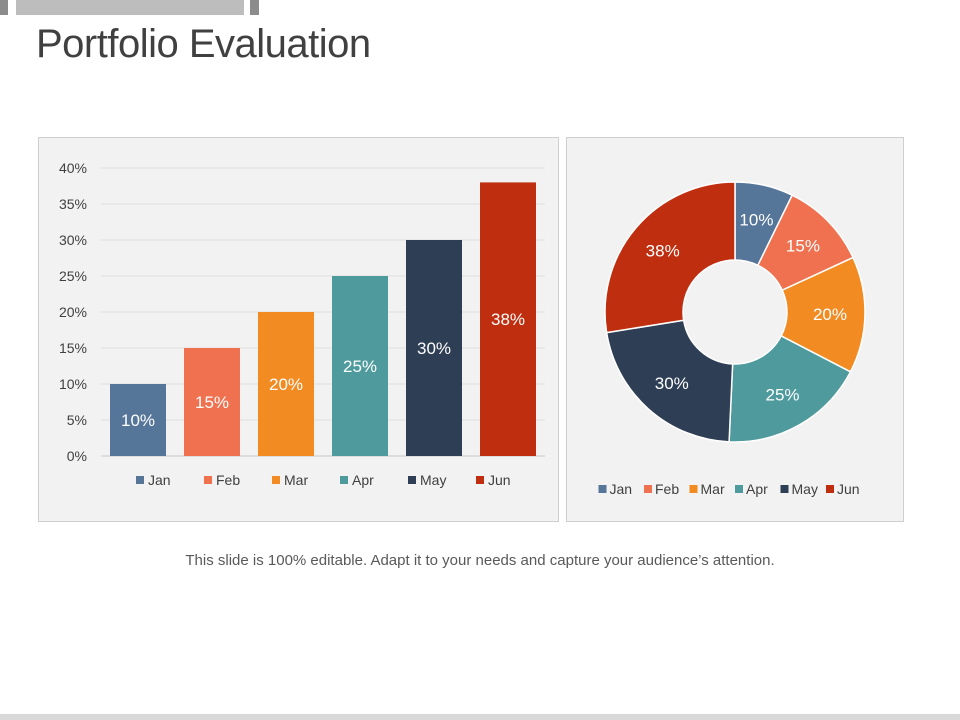  I want to click on y-tick-label: 5%, so click(77, 420).